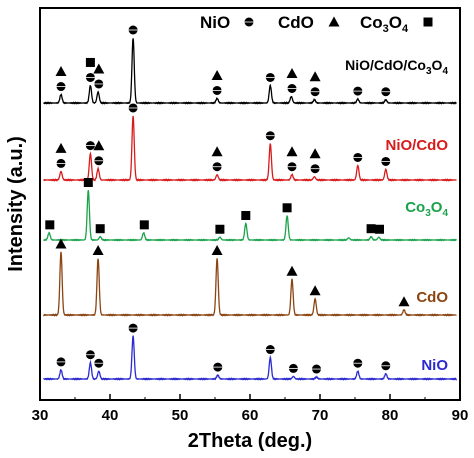 The image size is (474, 458). I want to click on x-tick-label: 50, so click(180, 415).